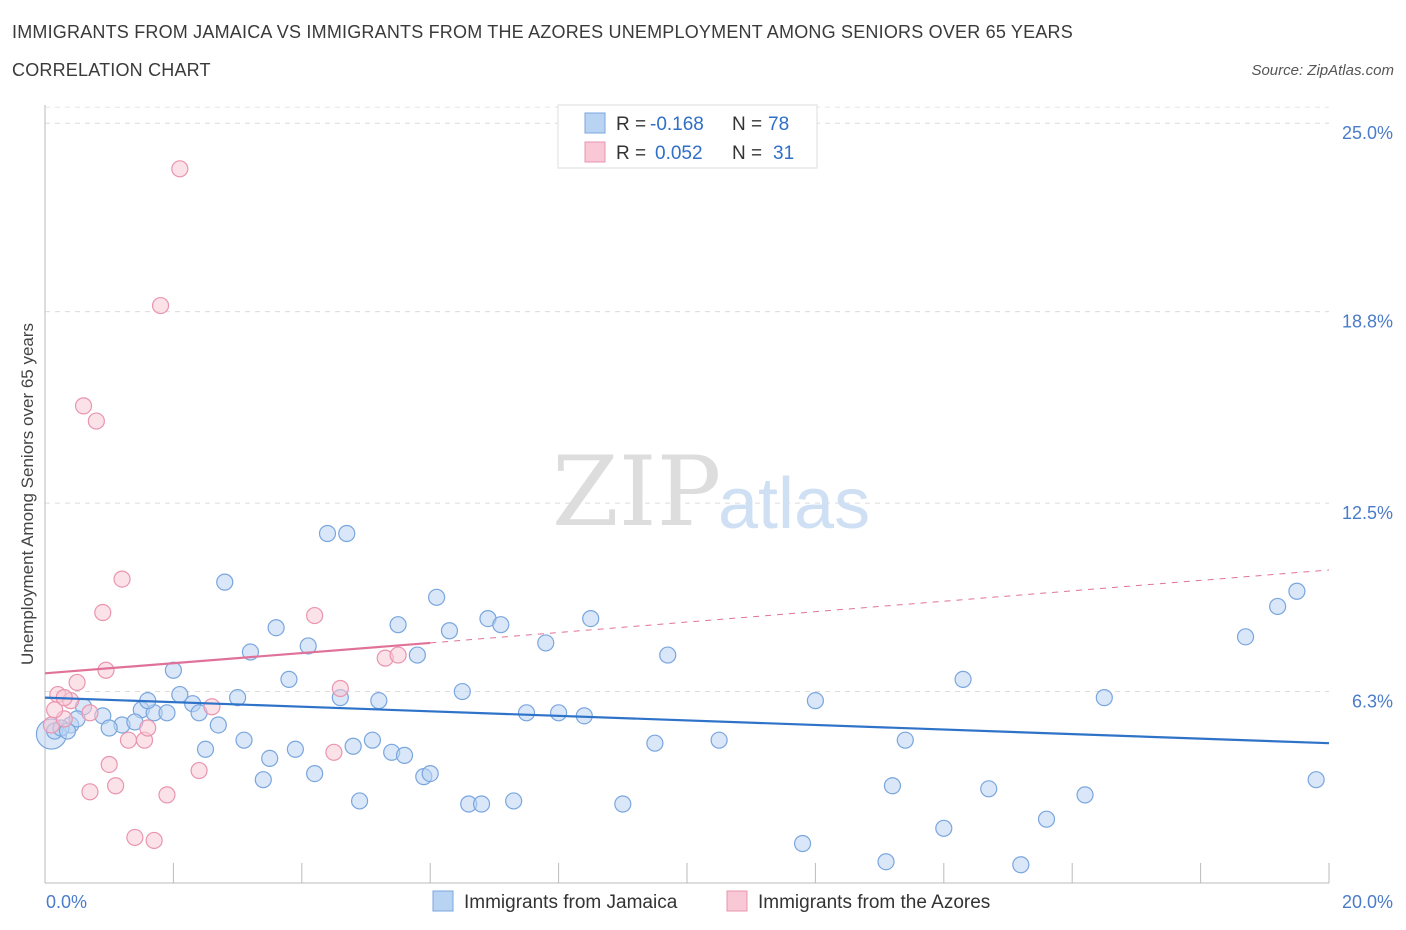 This screenshot has width=1406, height=930. I want to click on source-label: Source: ZipAtlas.com, so click(1322, 70).